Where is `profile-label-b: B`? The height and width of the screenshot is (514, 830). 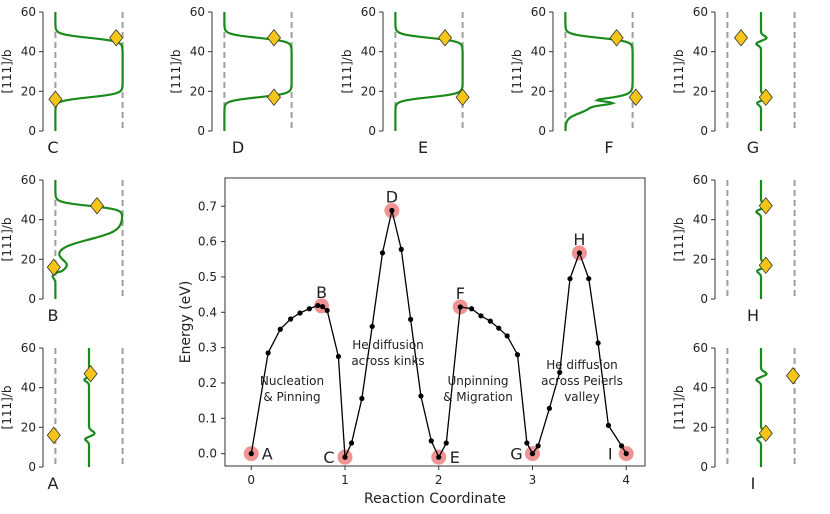
profile-label-b: B is located at coordinates (53, 315).